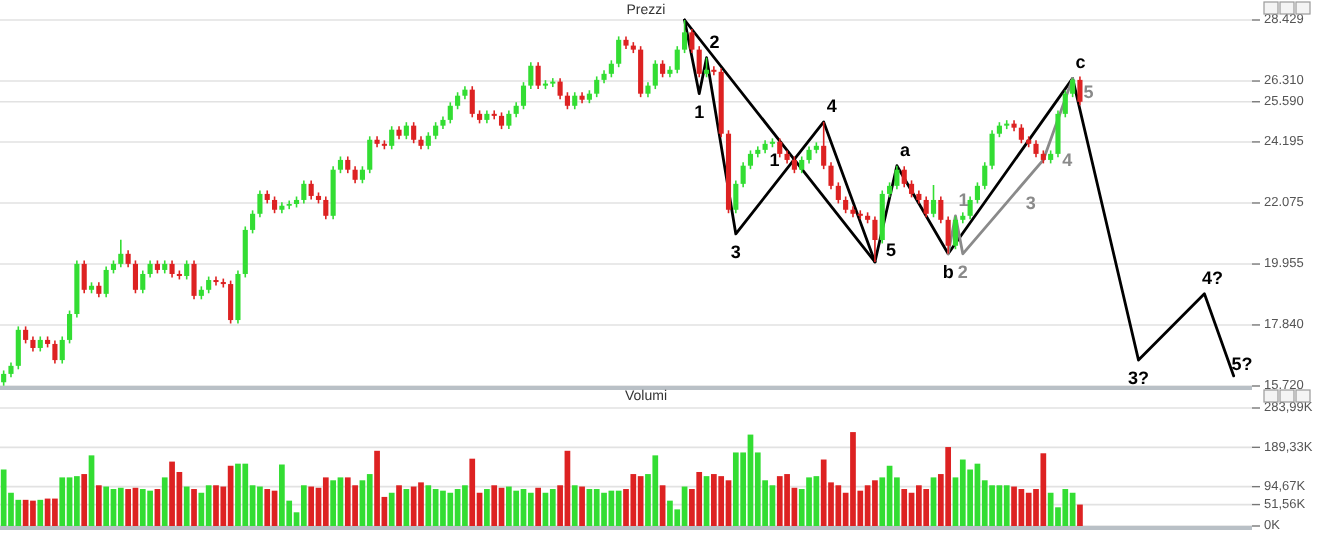 The width and height of the screenshot is (1332, 536). I want to click on annotation: c, so click(1080, 62).